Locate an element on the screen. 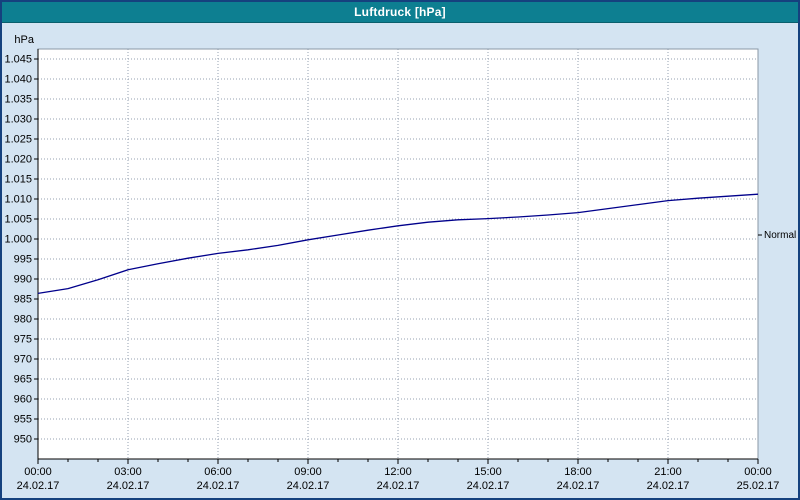 The image size is (800, 500). svg-text: 03:00 is located at coordinates (128, 472).